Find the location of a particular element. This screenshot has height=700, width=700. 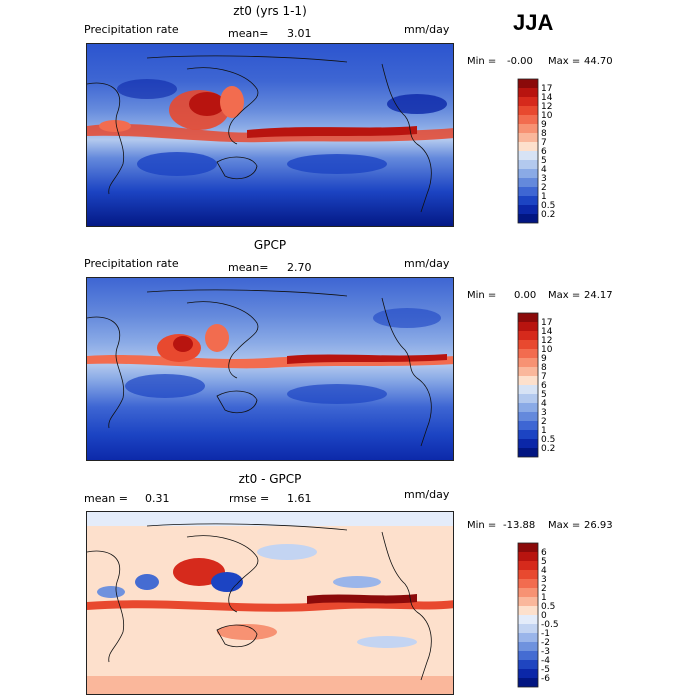

colorbar-tick-label: -6 is located at coordinates (545, 679).